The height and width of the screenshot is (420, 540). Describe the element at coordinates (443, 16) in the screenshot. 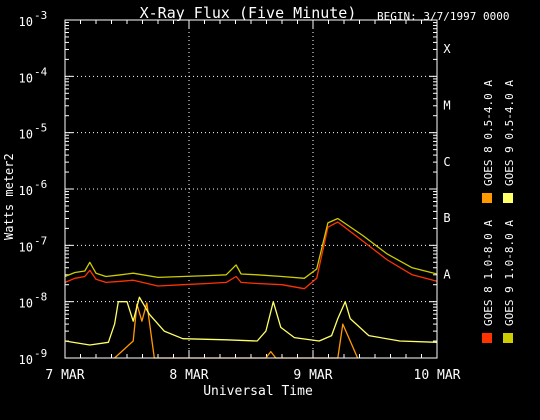

I see `begin-label: BEGIN: 3/7/1997 0000` at that location.